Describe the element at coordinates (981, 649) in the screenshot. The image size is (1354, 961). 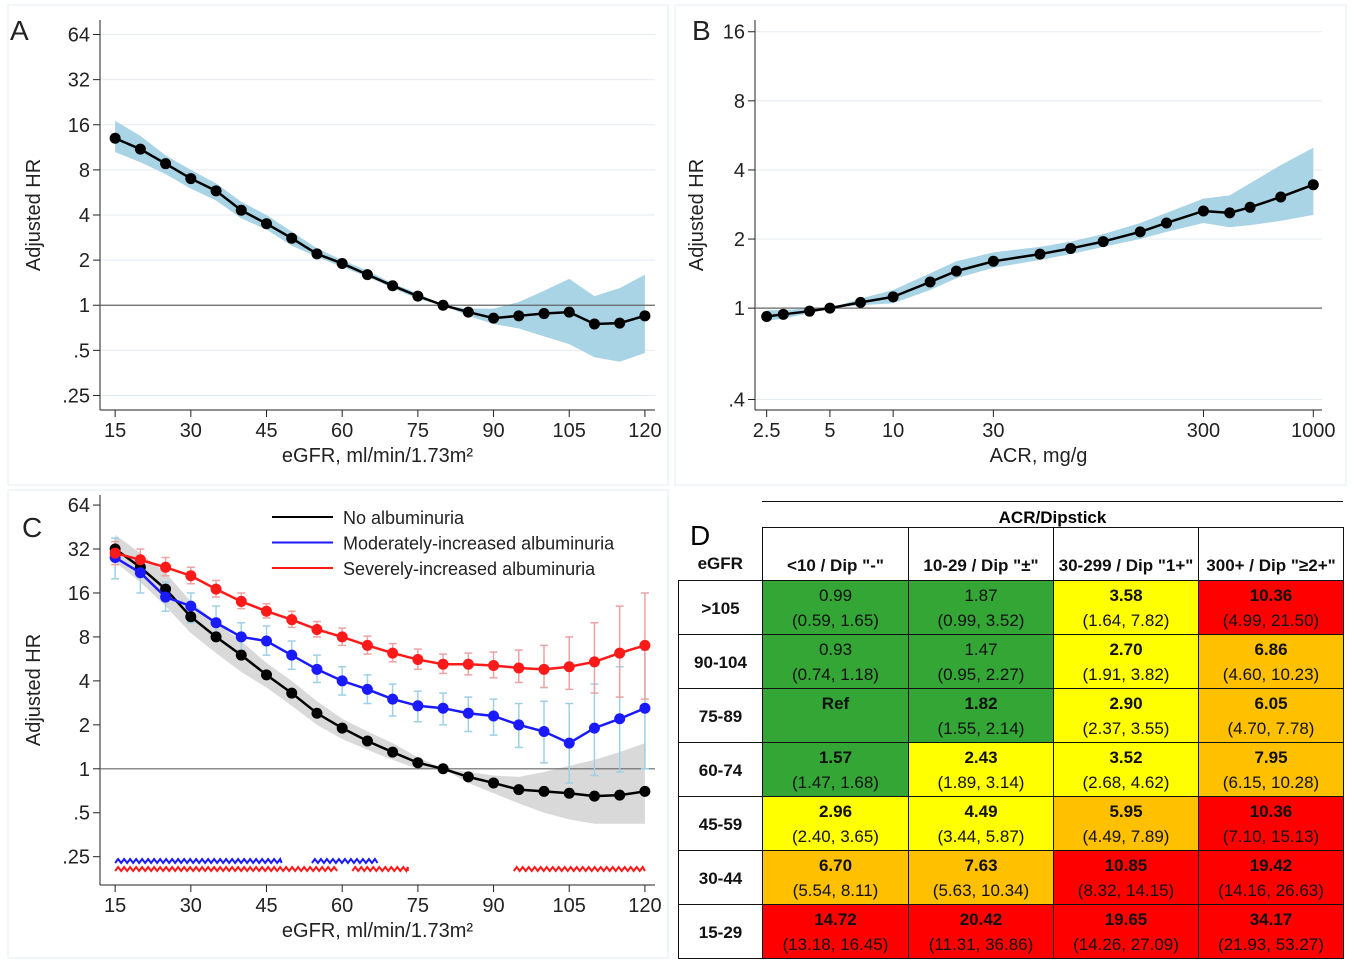
I see `hr-value: 1.47` at that location.